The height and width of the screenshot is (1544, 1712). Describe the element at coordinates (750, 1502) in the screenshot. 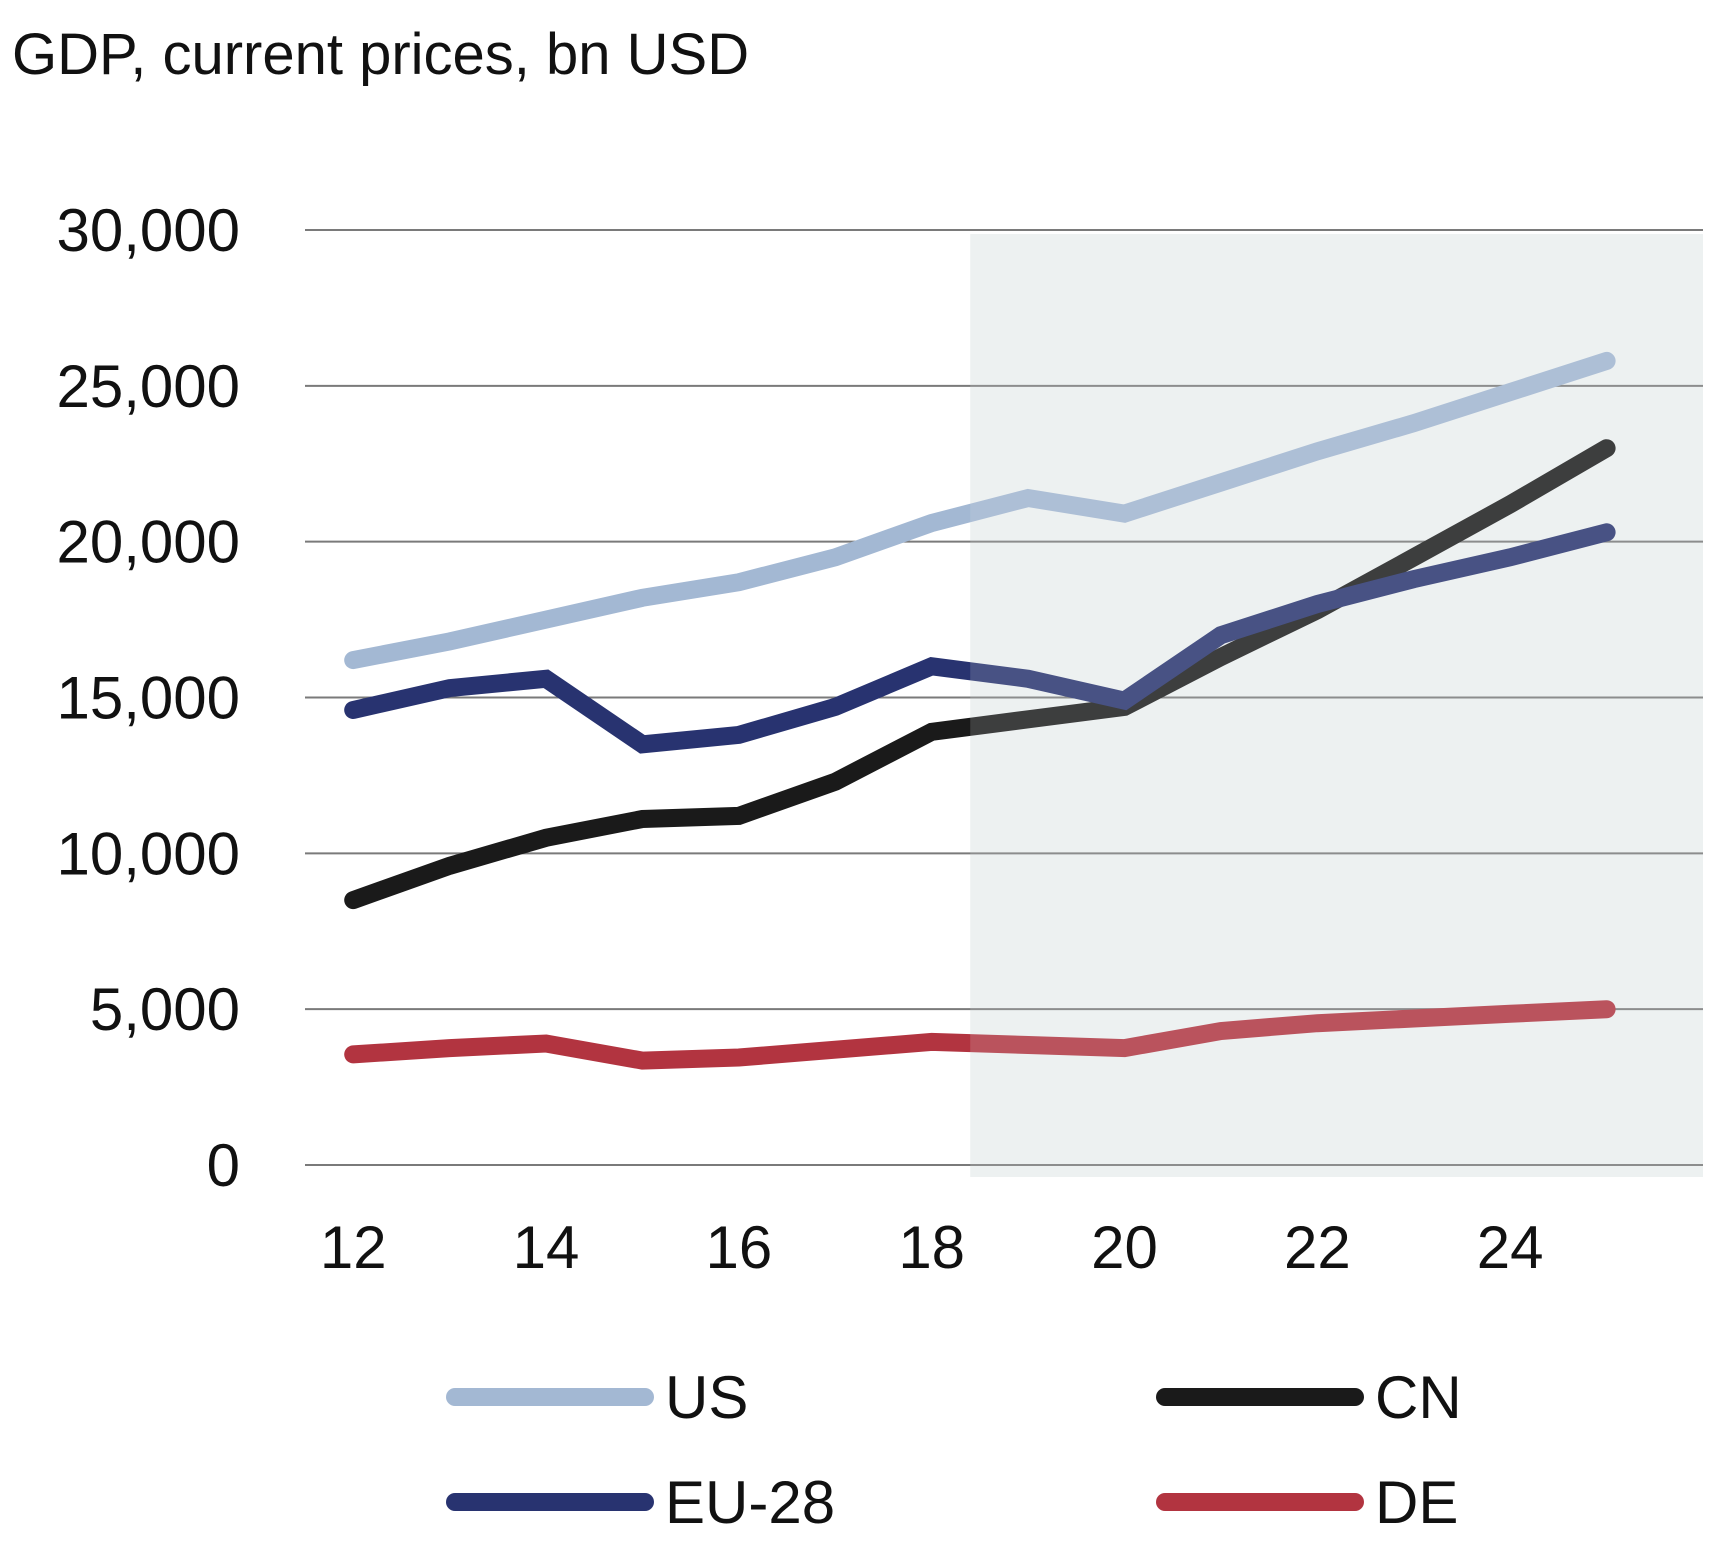

I see `legend-label-eu-28: EU-28` at that location.